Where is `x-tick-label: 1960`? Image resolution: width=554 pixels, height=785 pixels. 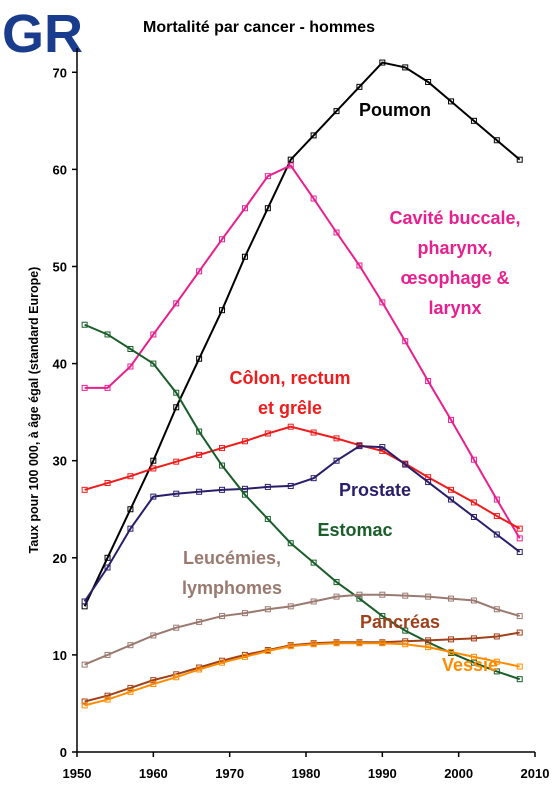
x-tick-label: 1960 is located at coordinates (153, 773).